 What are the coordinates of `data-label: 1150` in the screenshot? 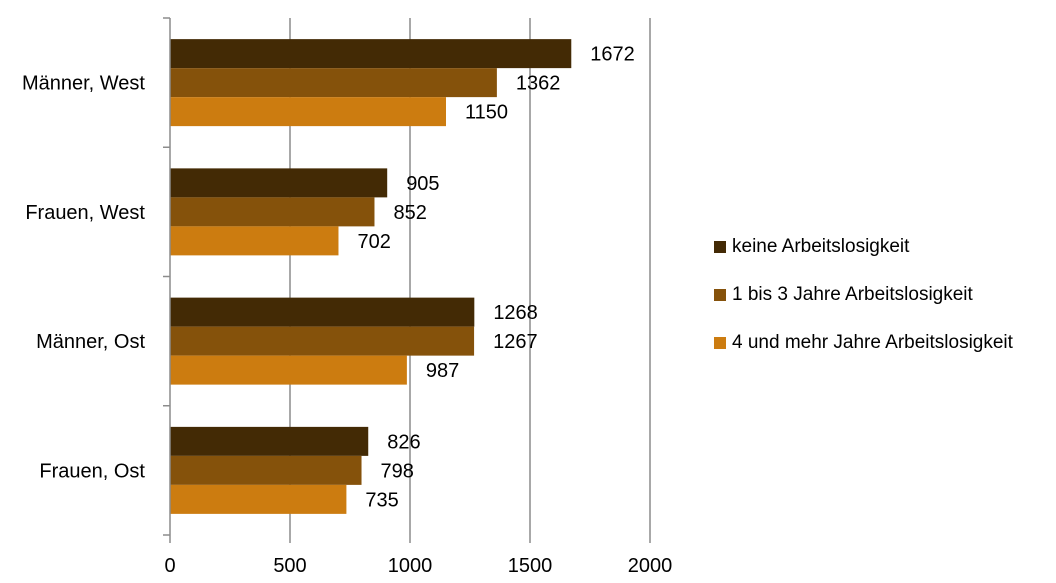 It's located at (486, 113).